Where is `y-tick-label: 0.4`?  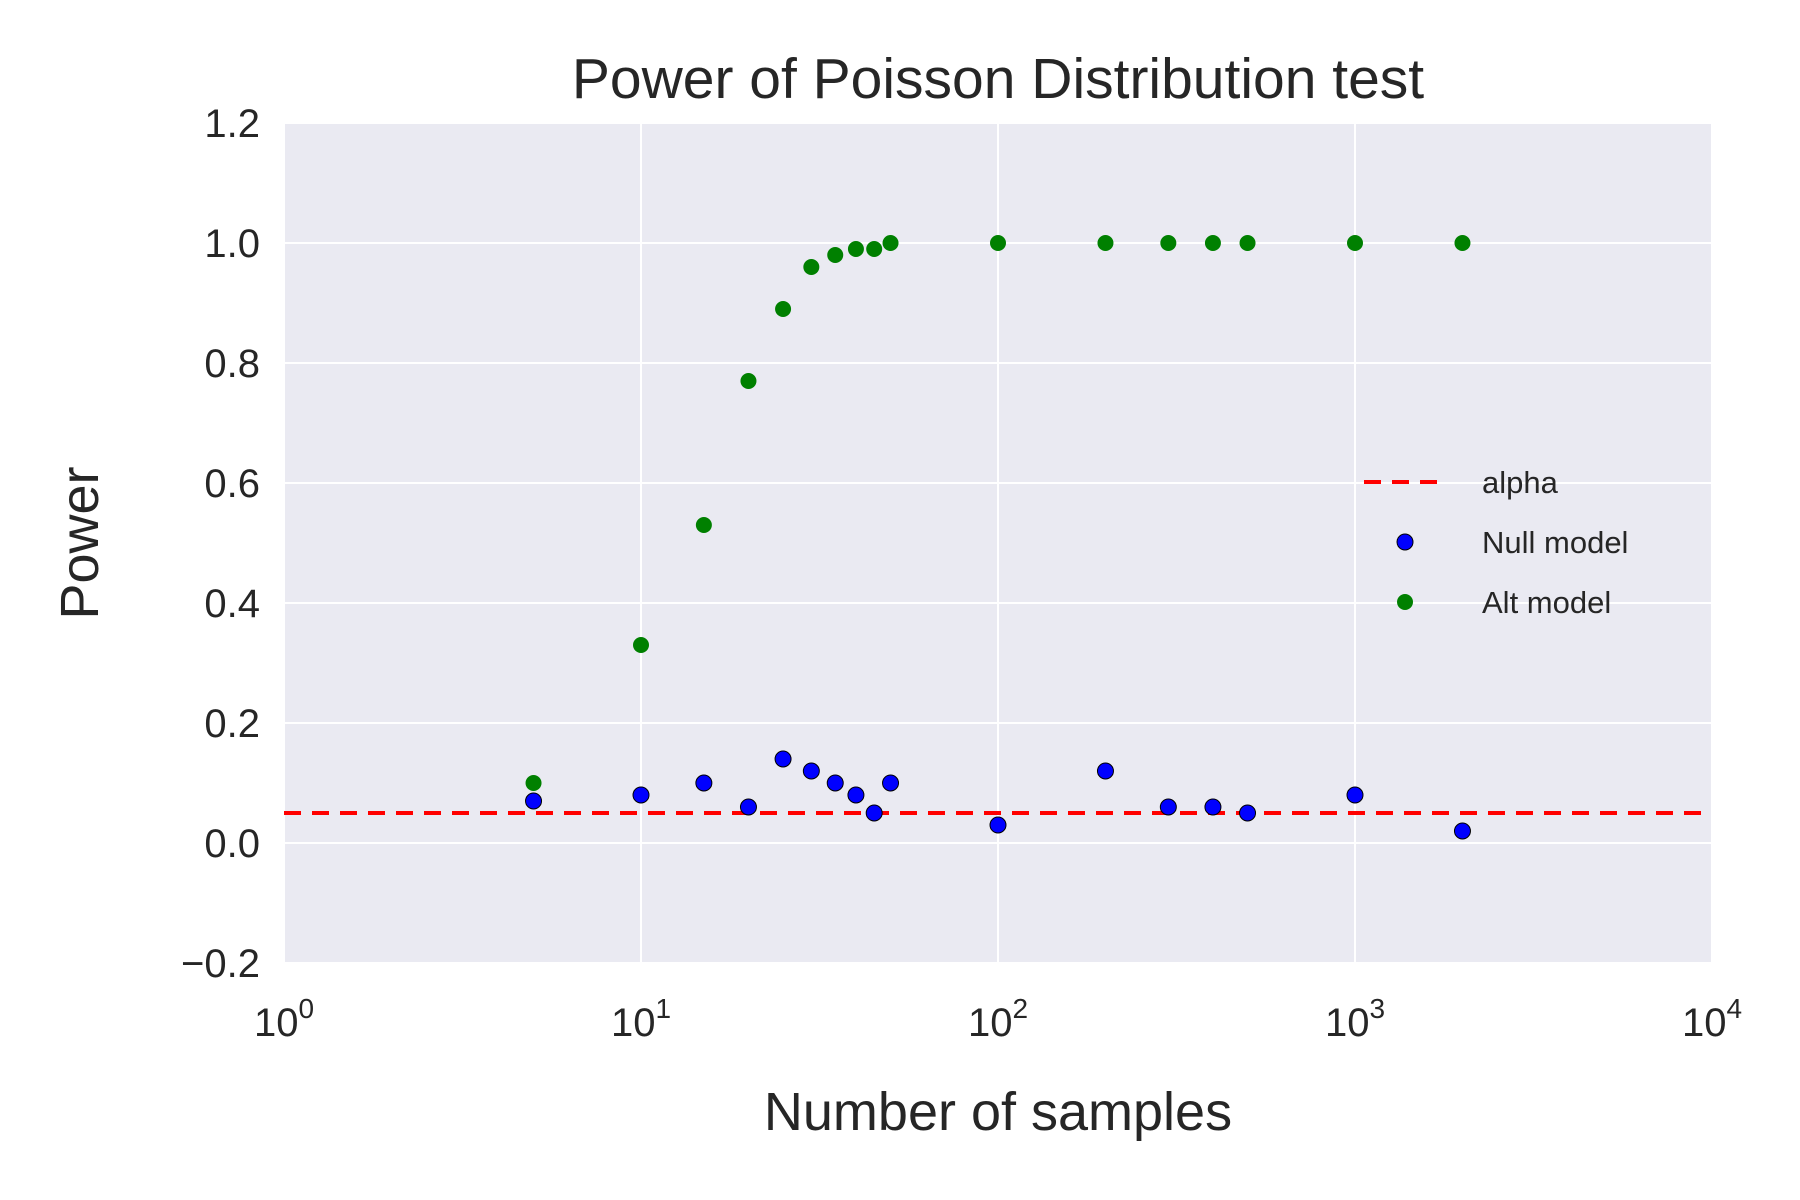 y-tick-label: 0.4 is located at coordinates (232, 604).